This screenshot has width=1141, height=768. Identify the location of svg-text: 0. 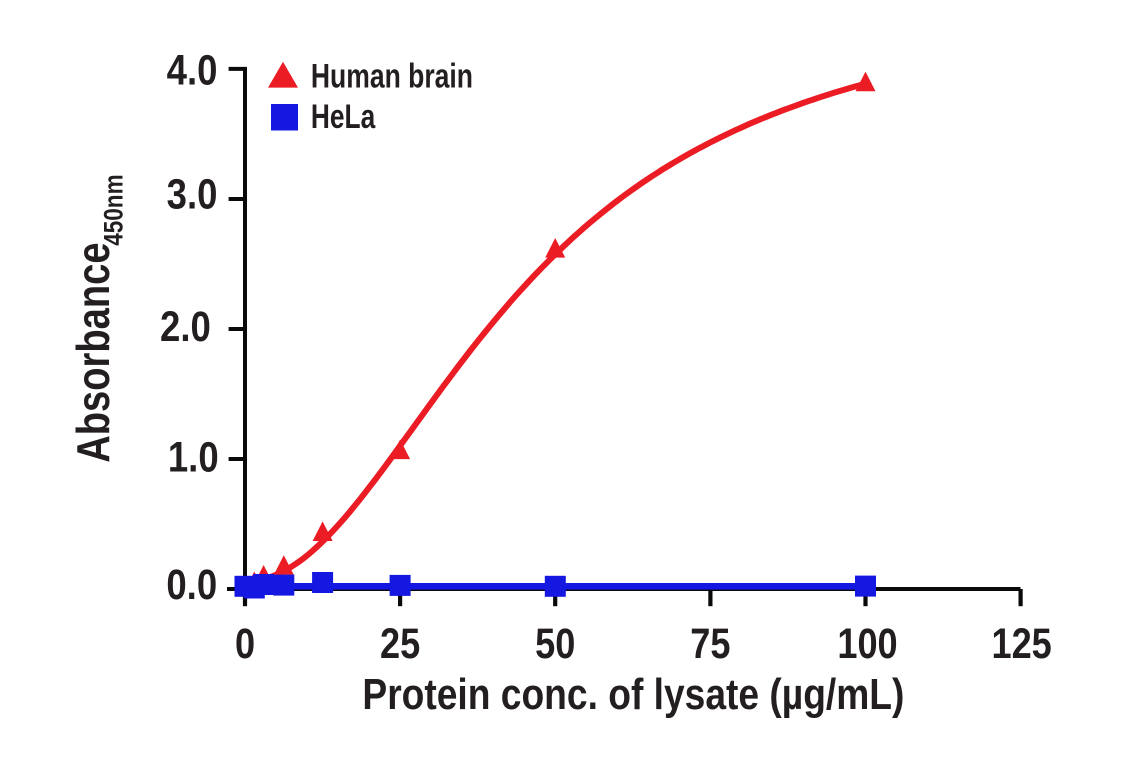
(245, 644).